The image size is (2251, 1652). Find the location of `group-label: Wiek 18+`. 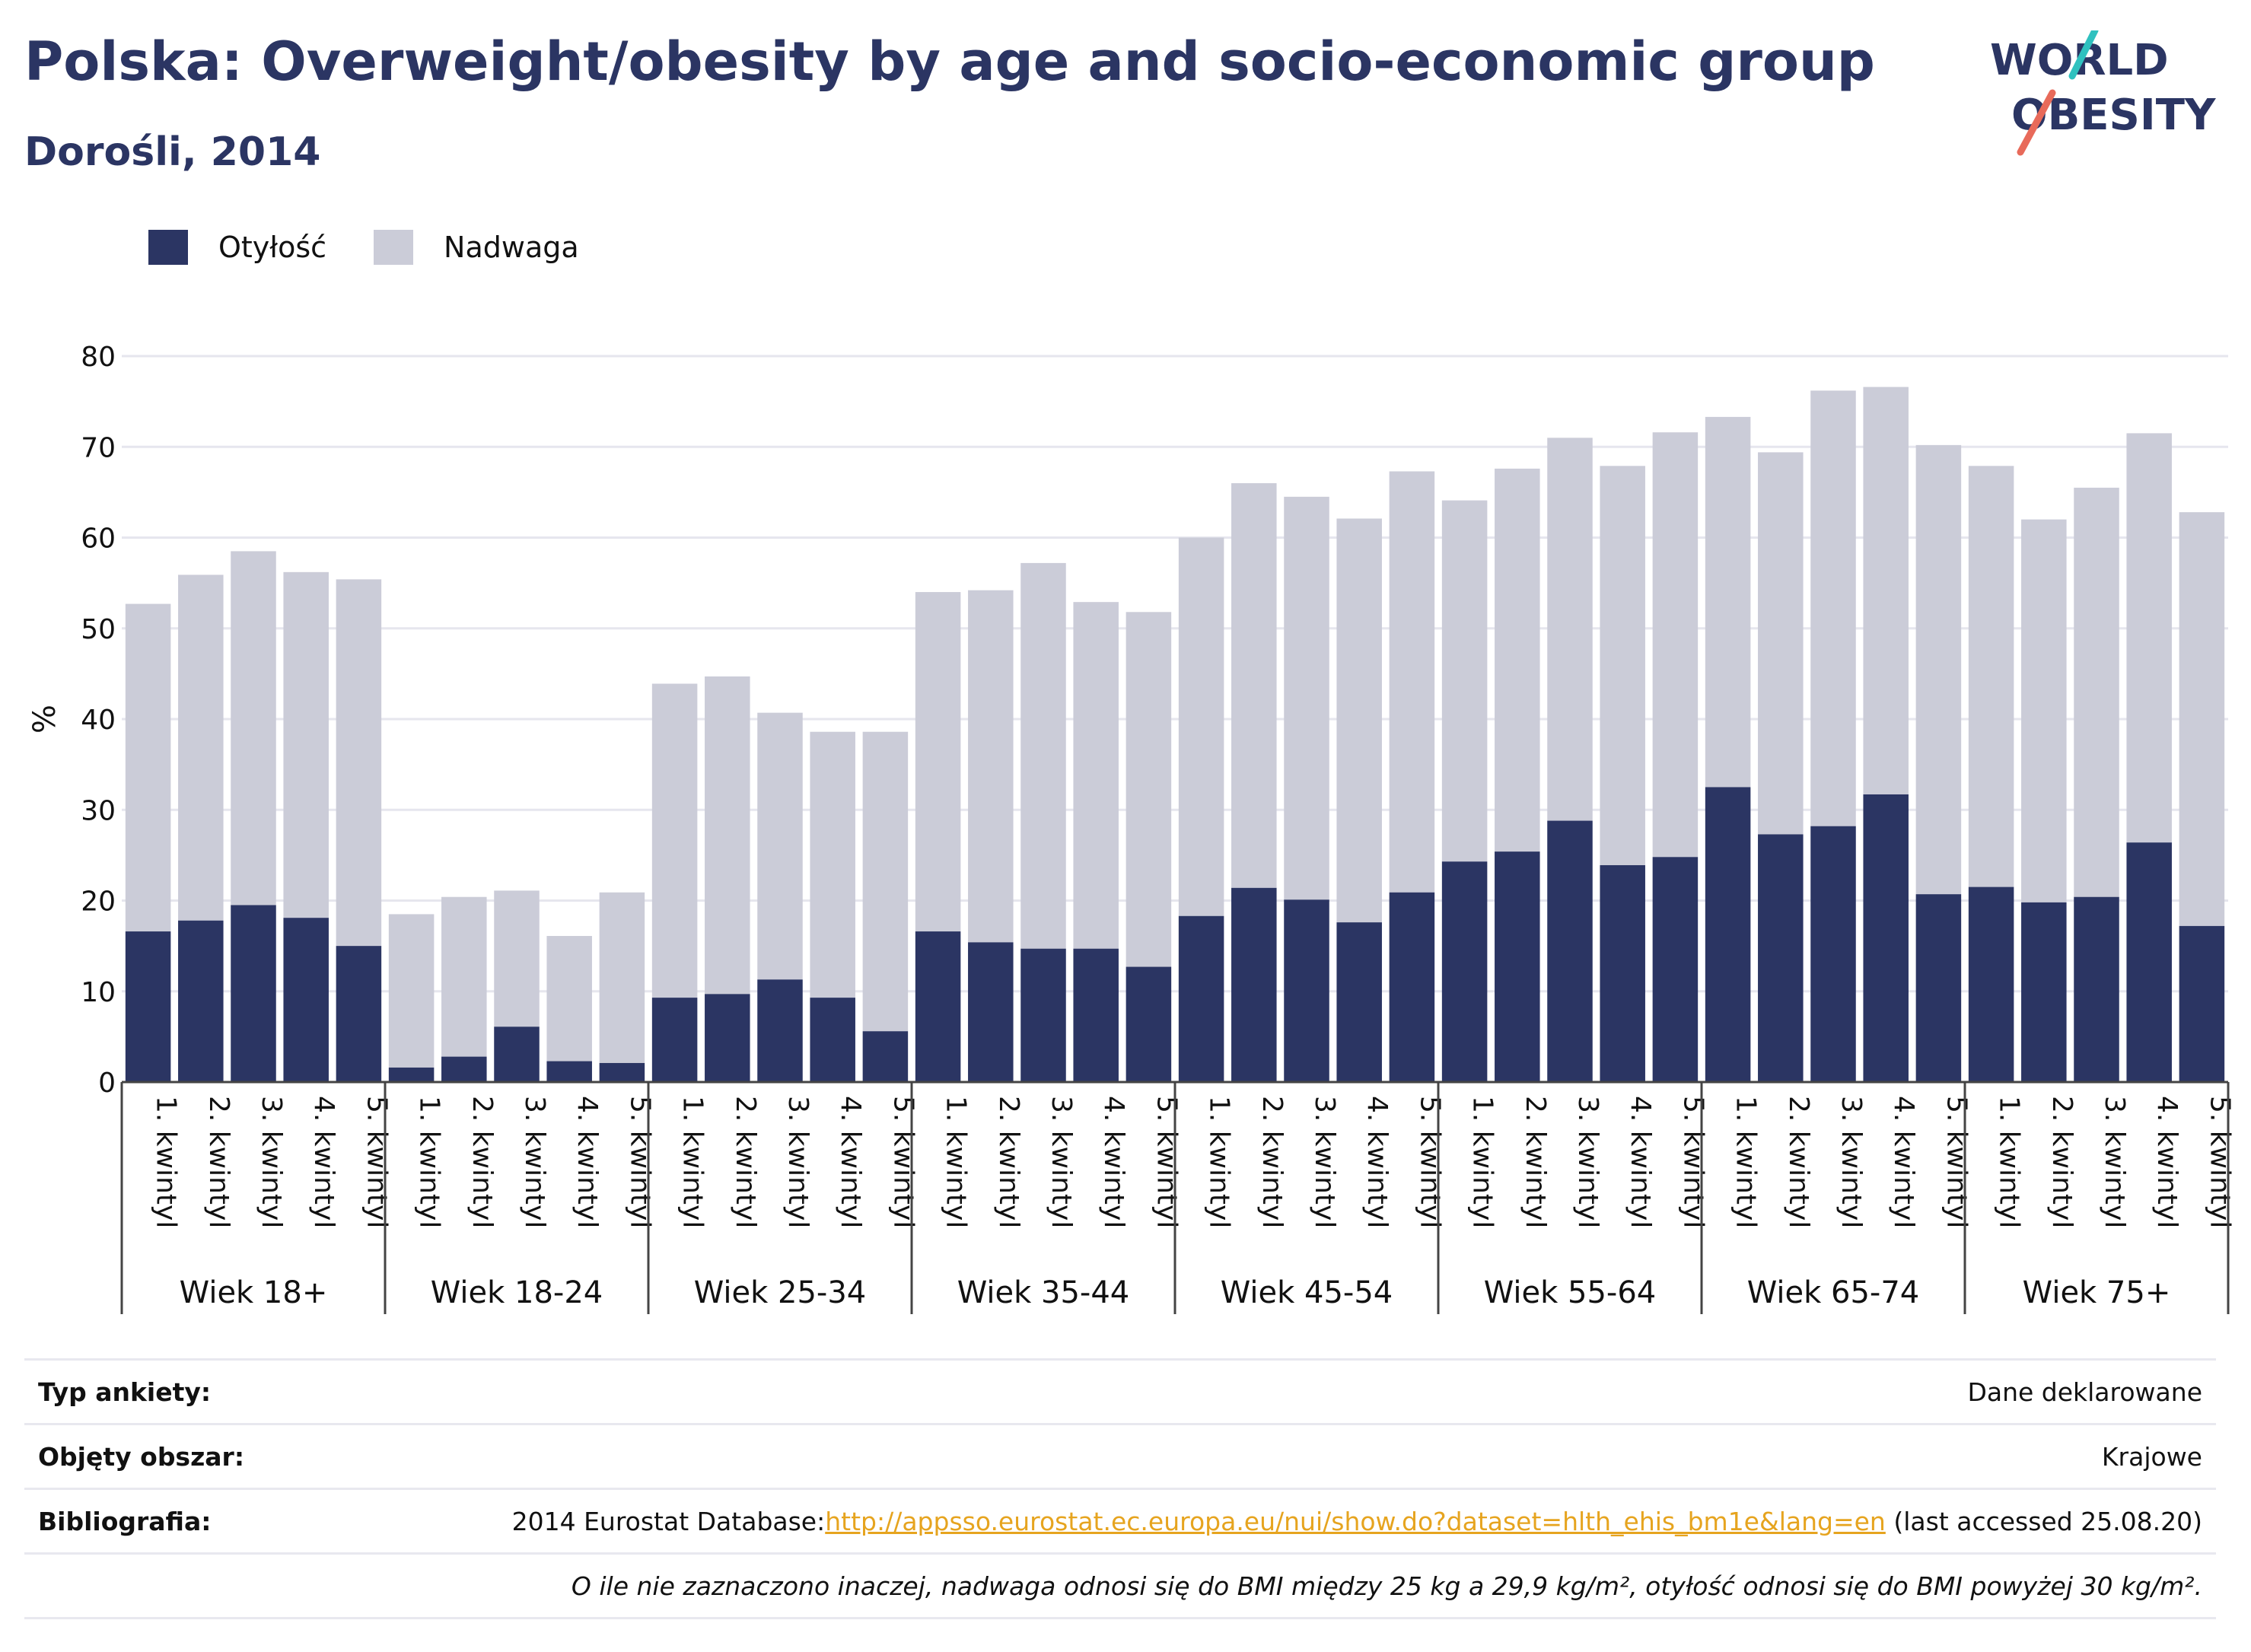

group-label: Wiek 18+ is located at coordinates (254, 1292).